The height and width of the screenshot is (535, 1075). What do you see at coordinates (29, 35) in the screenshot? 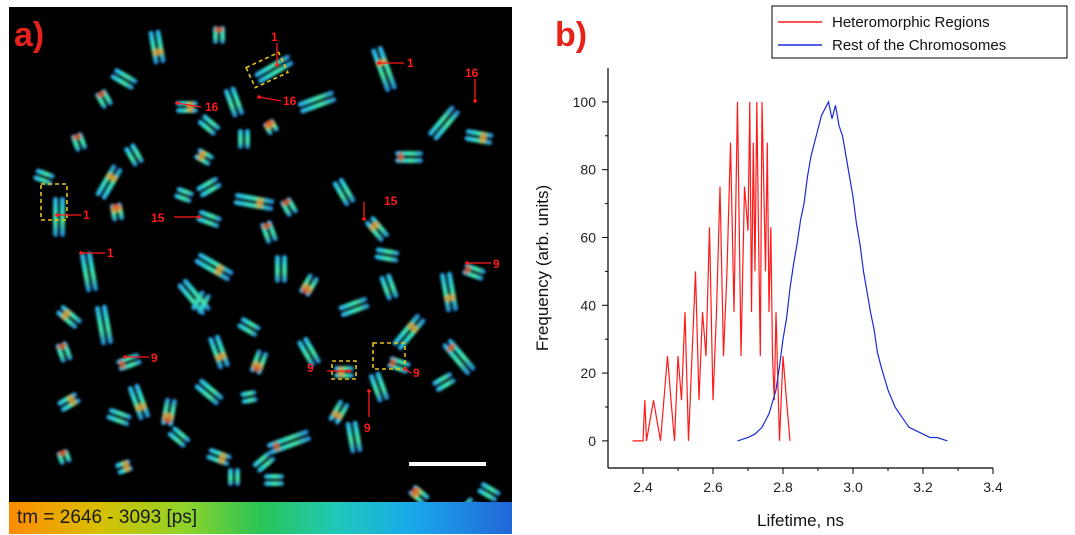
I see `panel-a-letter: a)` at bounding box center [29, 35].